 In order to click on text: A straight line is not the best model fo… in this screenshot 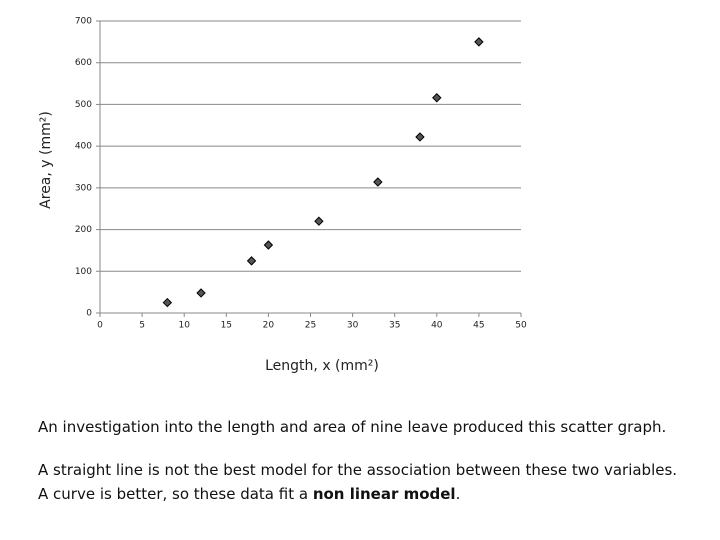, I will do `click(358, 482)`.